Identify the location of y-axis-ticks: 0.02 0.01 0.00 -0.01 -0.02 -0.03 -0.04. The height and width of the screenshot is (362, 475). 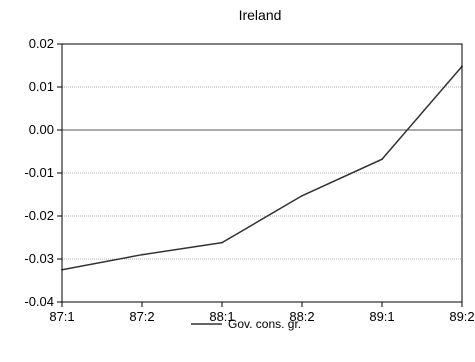
(43, 172).